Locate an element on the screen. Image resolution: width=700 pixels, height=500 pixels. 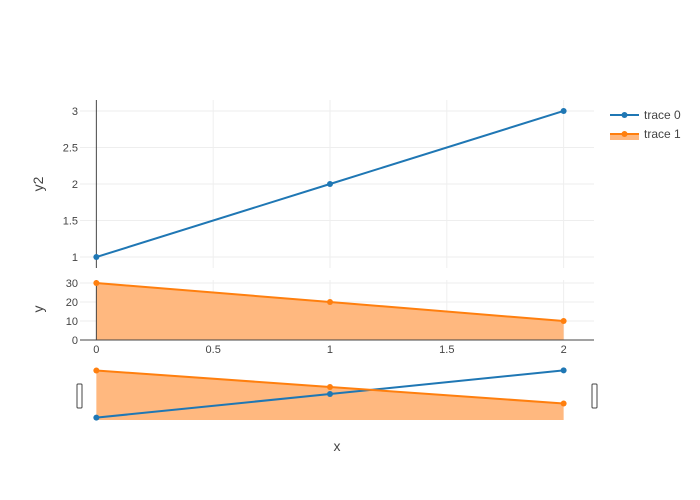
y2-tick-label: 3 is located at coordinates (75, 112).